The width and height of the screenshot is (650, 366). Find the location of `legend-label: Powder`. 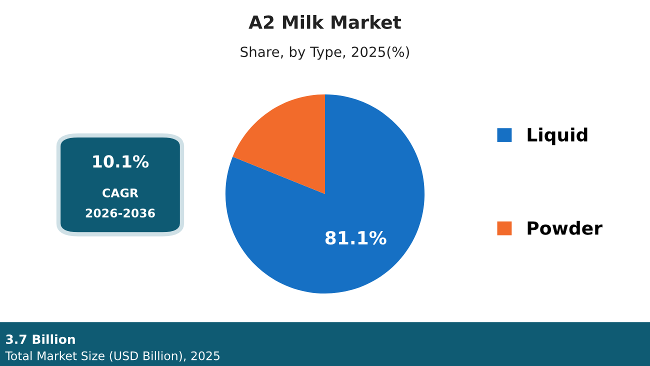

legend-label: Powder is located at coordinates (565, 227).